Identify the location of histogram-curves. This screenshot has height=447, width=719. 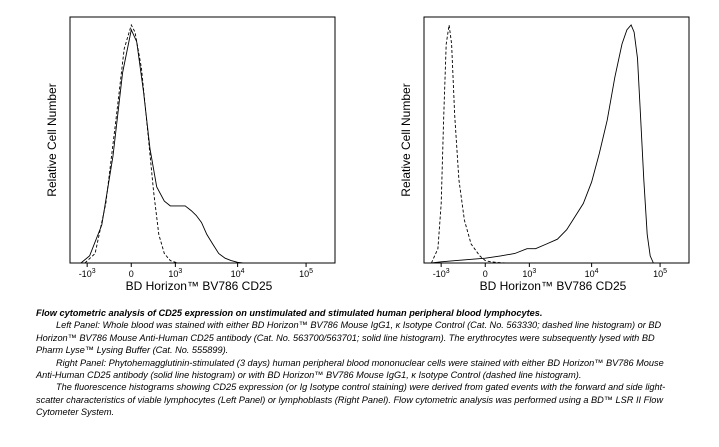
(162, 143).